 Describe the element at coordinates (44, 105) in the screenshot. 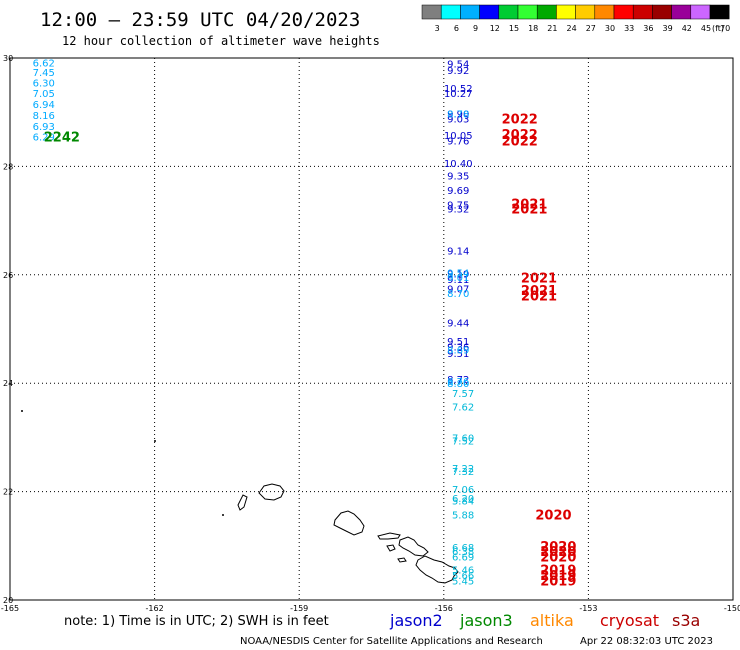

I see `wave-height-label: 6.94` at that location.